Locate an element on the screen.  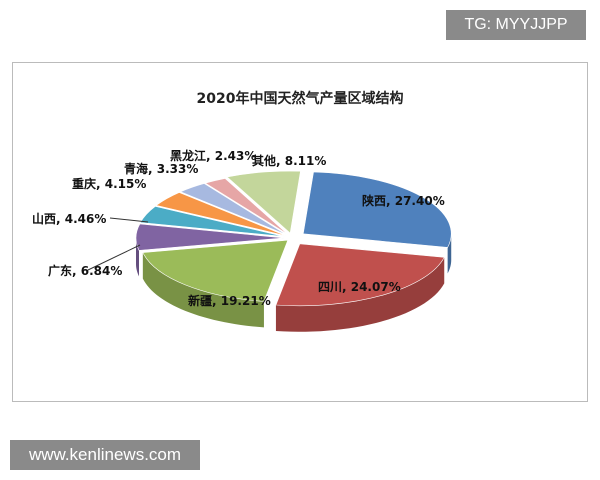
chart-title: 2020年中国天然气产量区域结构 is located at coordinates (300, 99).